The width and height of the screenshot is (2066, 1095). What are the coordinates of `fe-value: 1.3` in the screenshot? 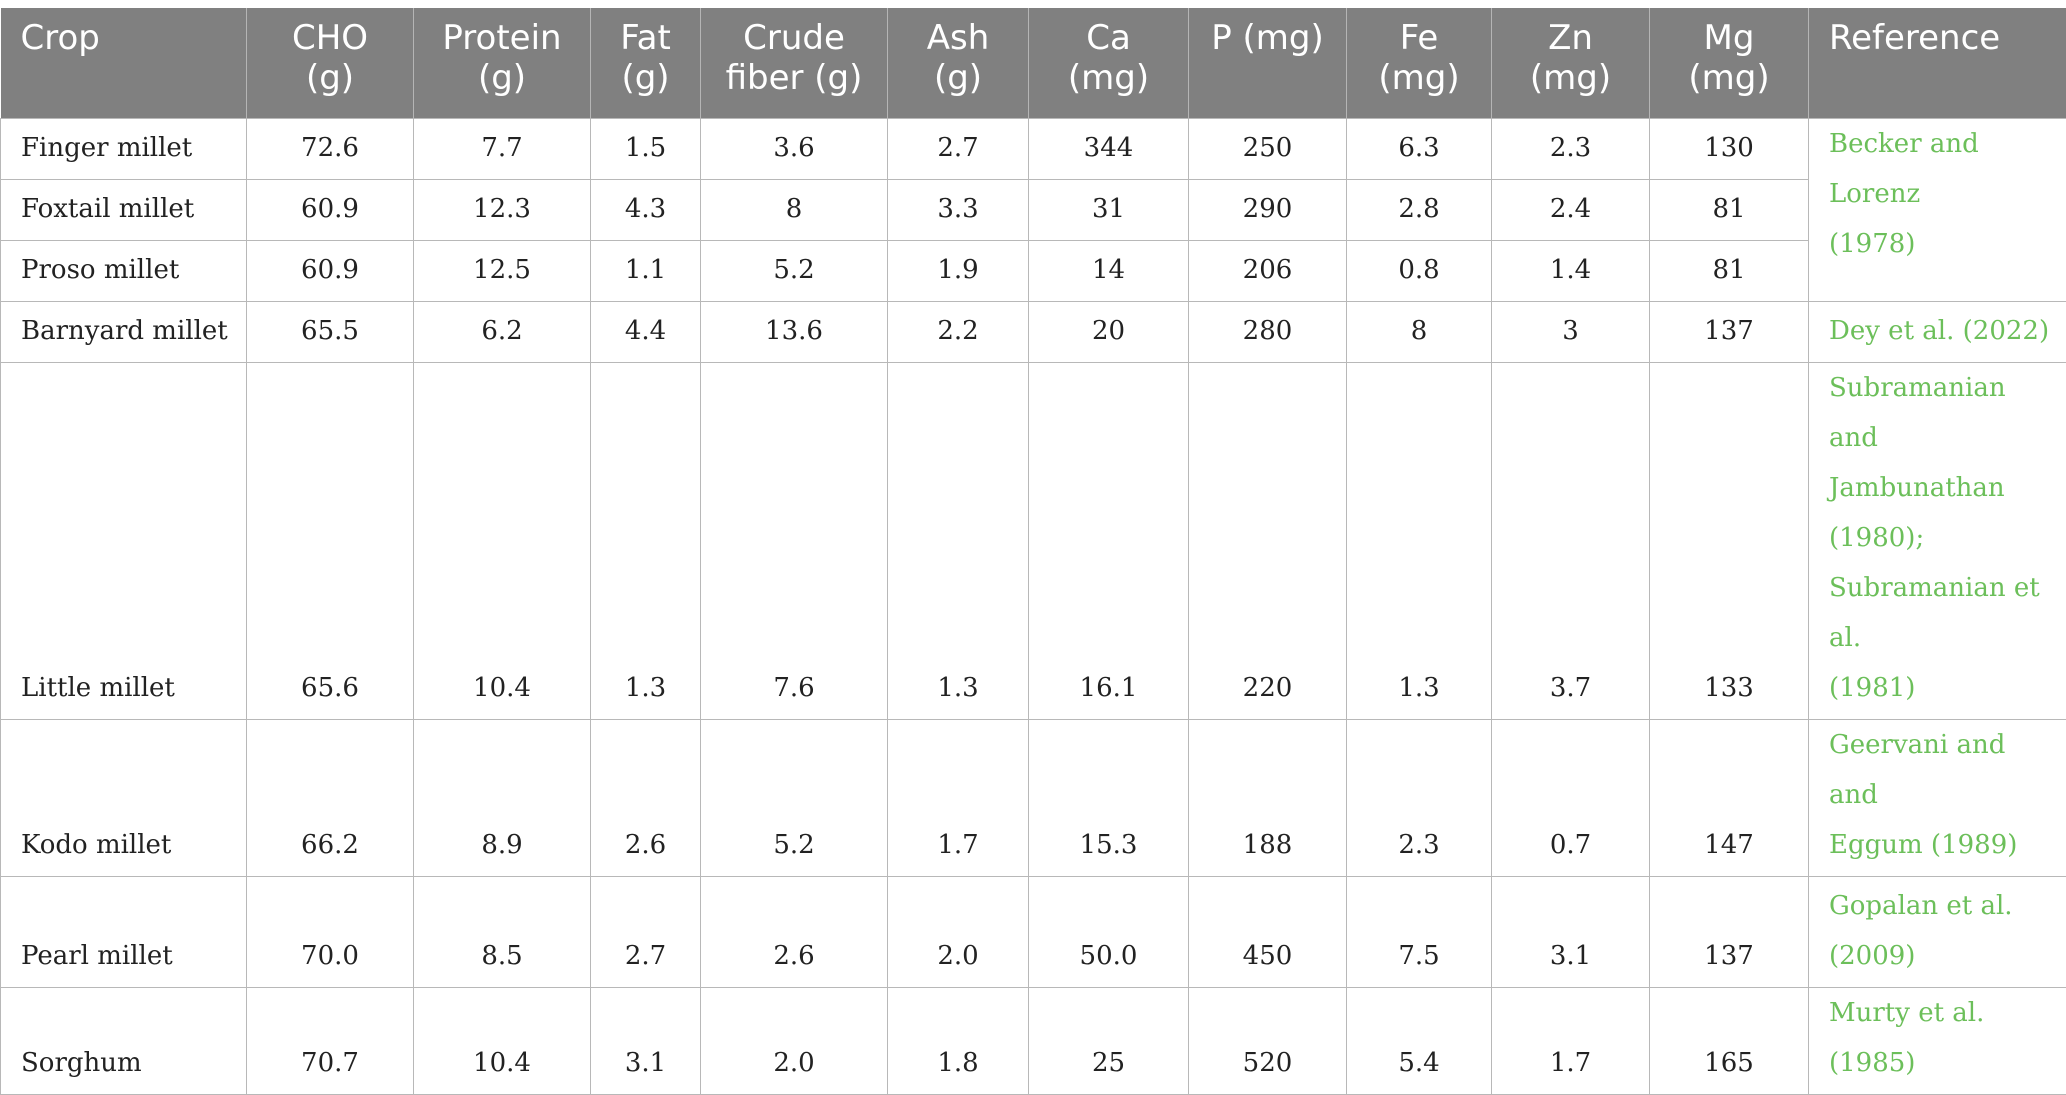 It's located at (1419, 540).